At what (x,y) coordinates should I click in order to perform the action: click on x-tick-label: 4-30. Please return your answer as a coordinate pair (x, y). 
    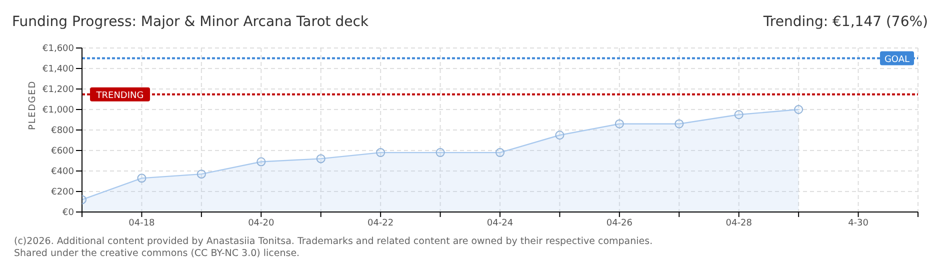
    Looking at the image, I should click on (858, 223).